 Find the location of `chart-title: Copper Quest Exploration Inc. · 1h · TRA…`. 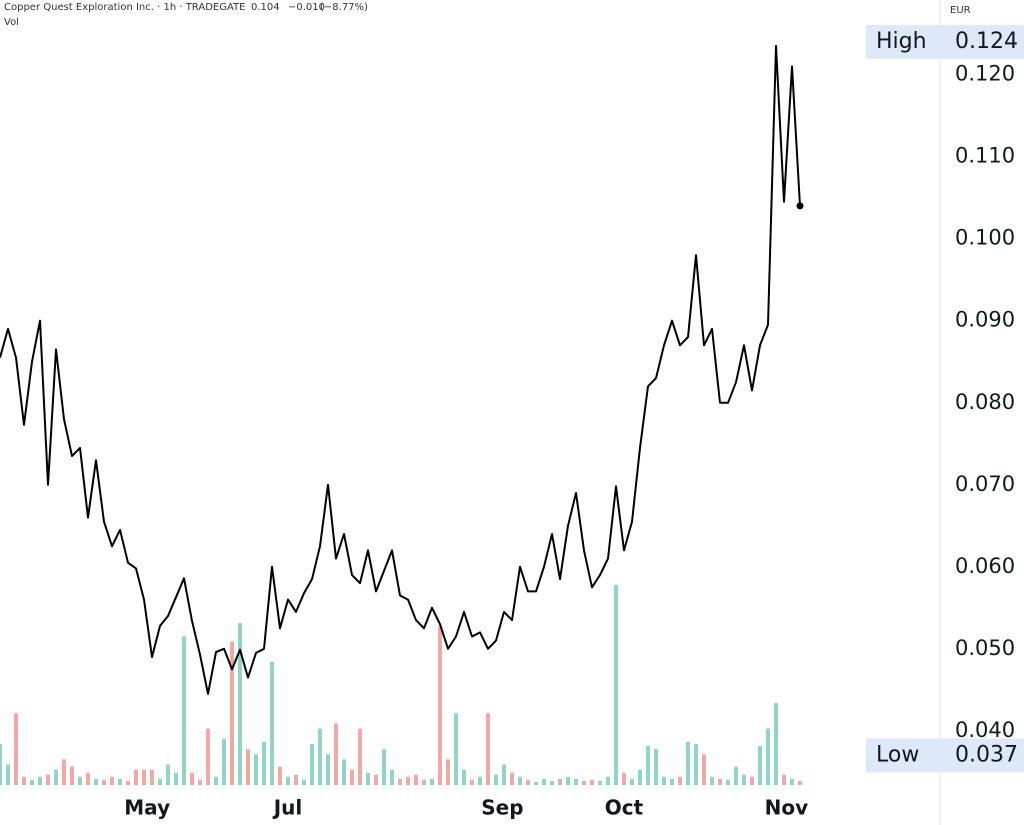

chart-title: Copper Quest Exploration Inc. · 1h · TRA… is located at coordinates (124, 7).